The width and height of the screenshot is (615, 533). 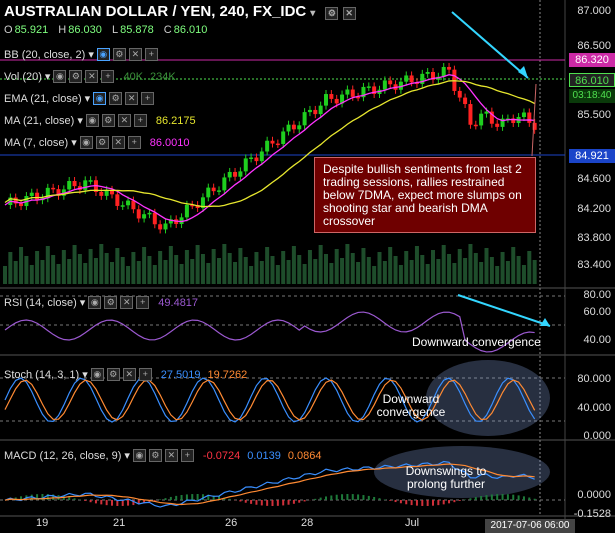 What do you see at coordinates (79, 98) in the screenshot?
I see `indicator-ema: EMA (21, close) ▾ ◉ ⚙ ✕ +` at bounding box center [79, 98].